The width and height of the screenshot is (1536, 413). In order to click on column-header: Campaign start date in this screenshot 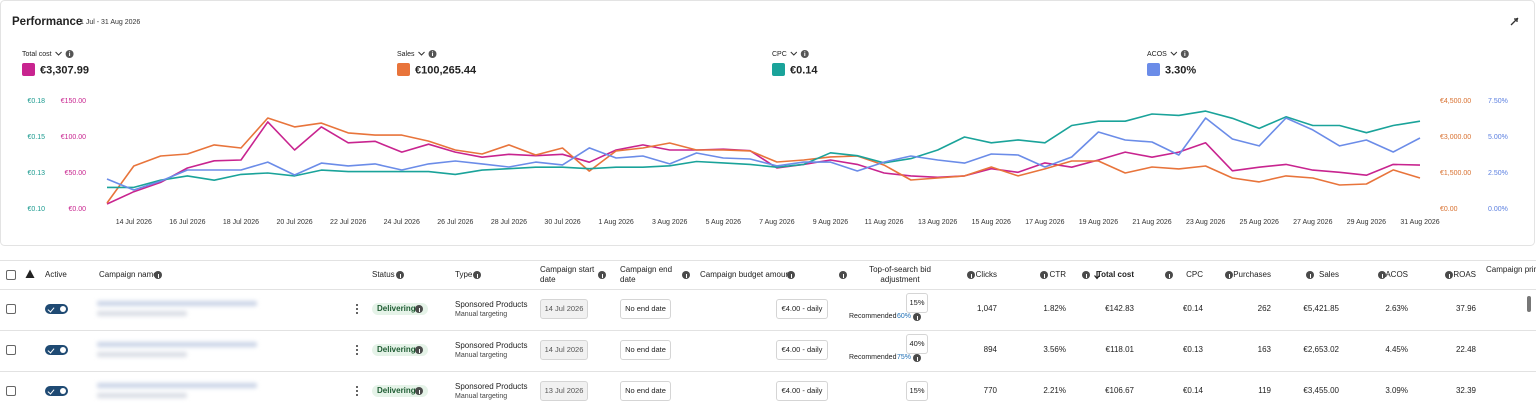, I will do `click(567, 274)`.